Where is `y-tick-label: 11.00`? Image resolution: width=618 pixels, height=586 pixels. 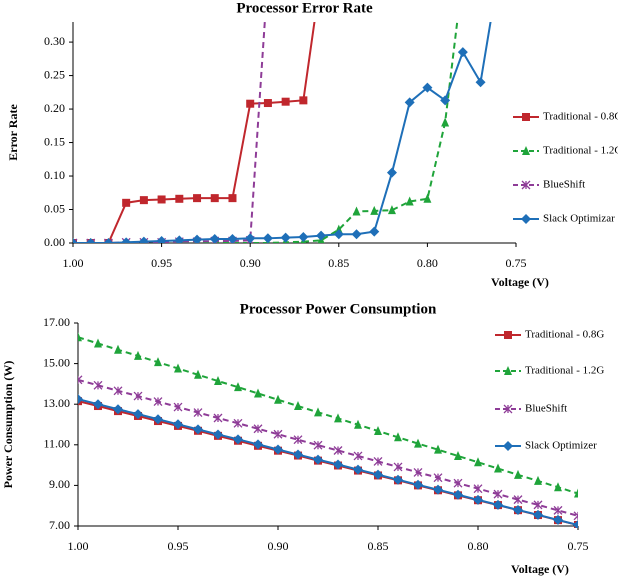
y-tick-label: 11.00 is located at coordinates (56, 444).